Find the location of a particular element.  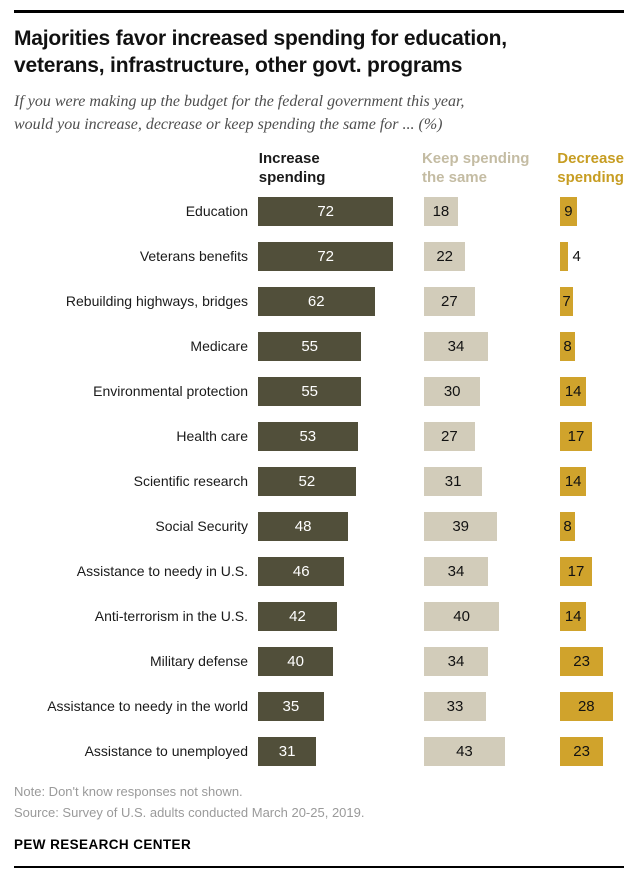

increase-bar: 52 is located at coordinates (307, 482).